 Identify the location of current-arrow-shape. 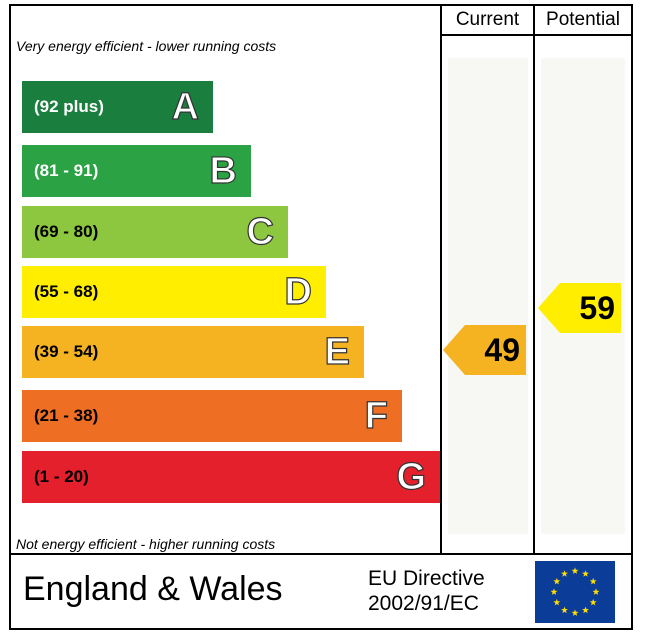
(484, 350).